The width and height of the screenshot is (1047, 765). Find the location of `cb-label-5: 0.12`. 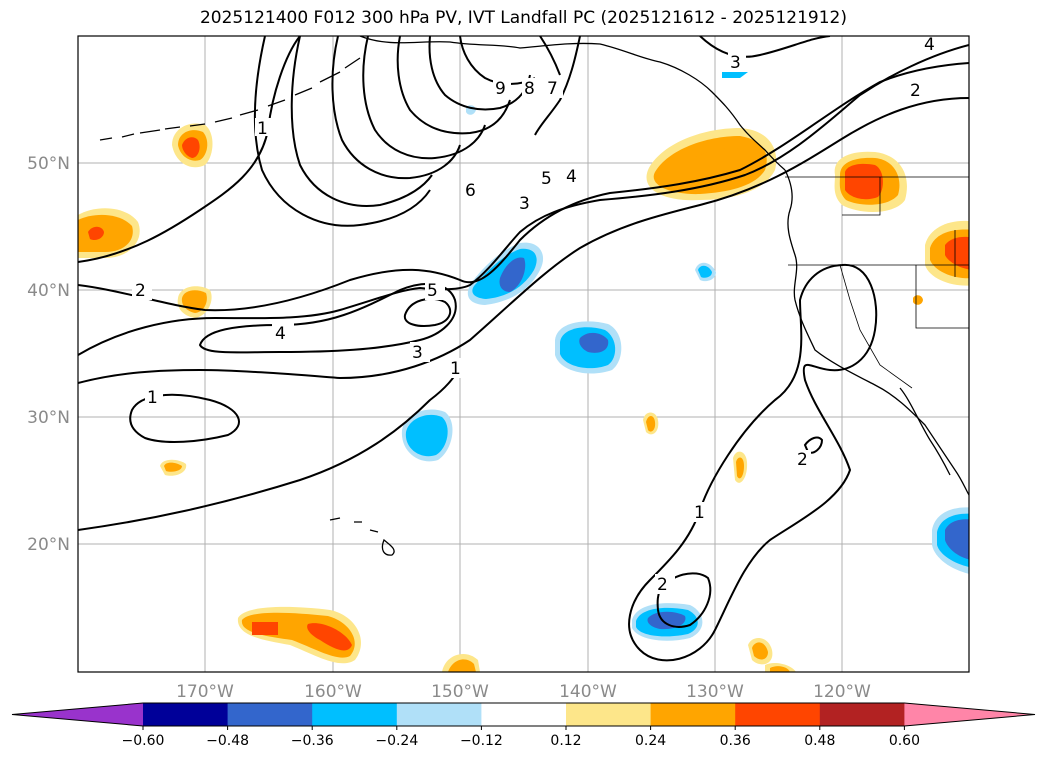

cb-label-5: 0.12 is located at coordinates (565, 741).